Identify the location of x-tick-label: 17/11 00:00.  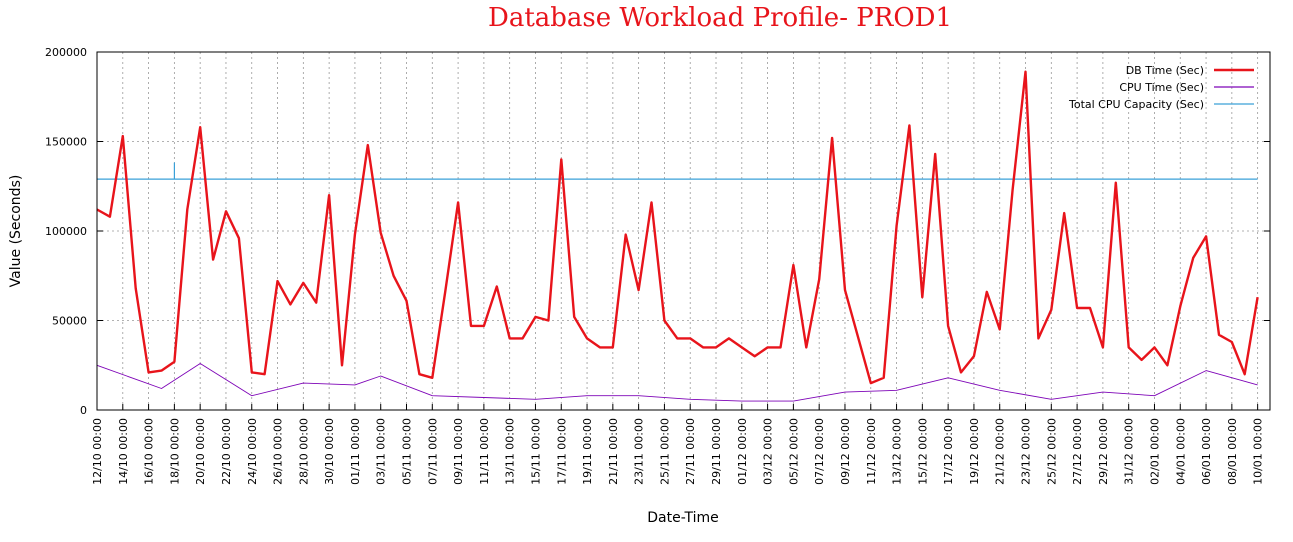
(561, 451).